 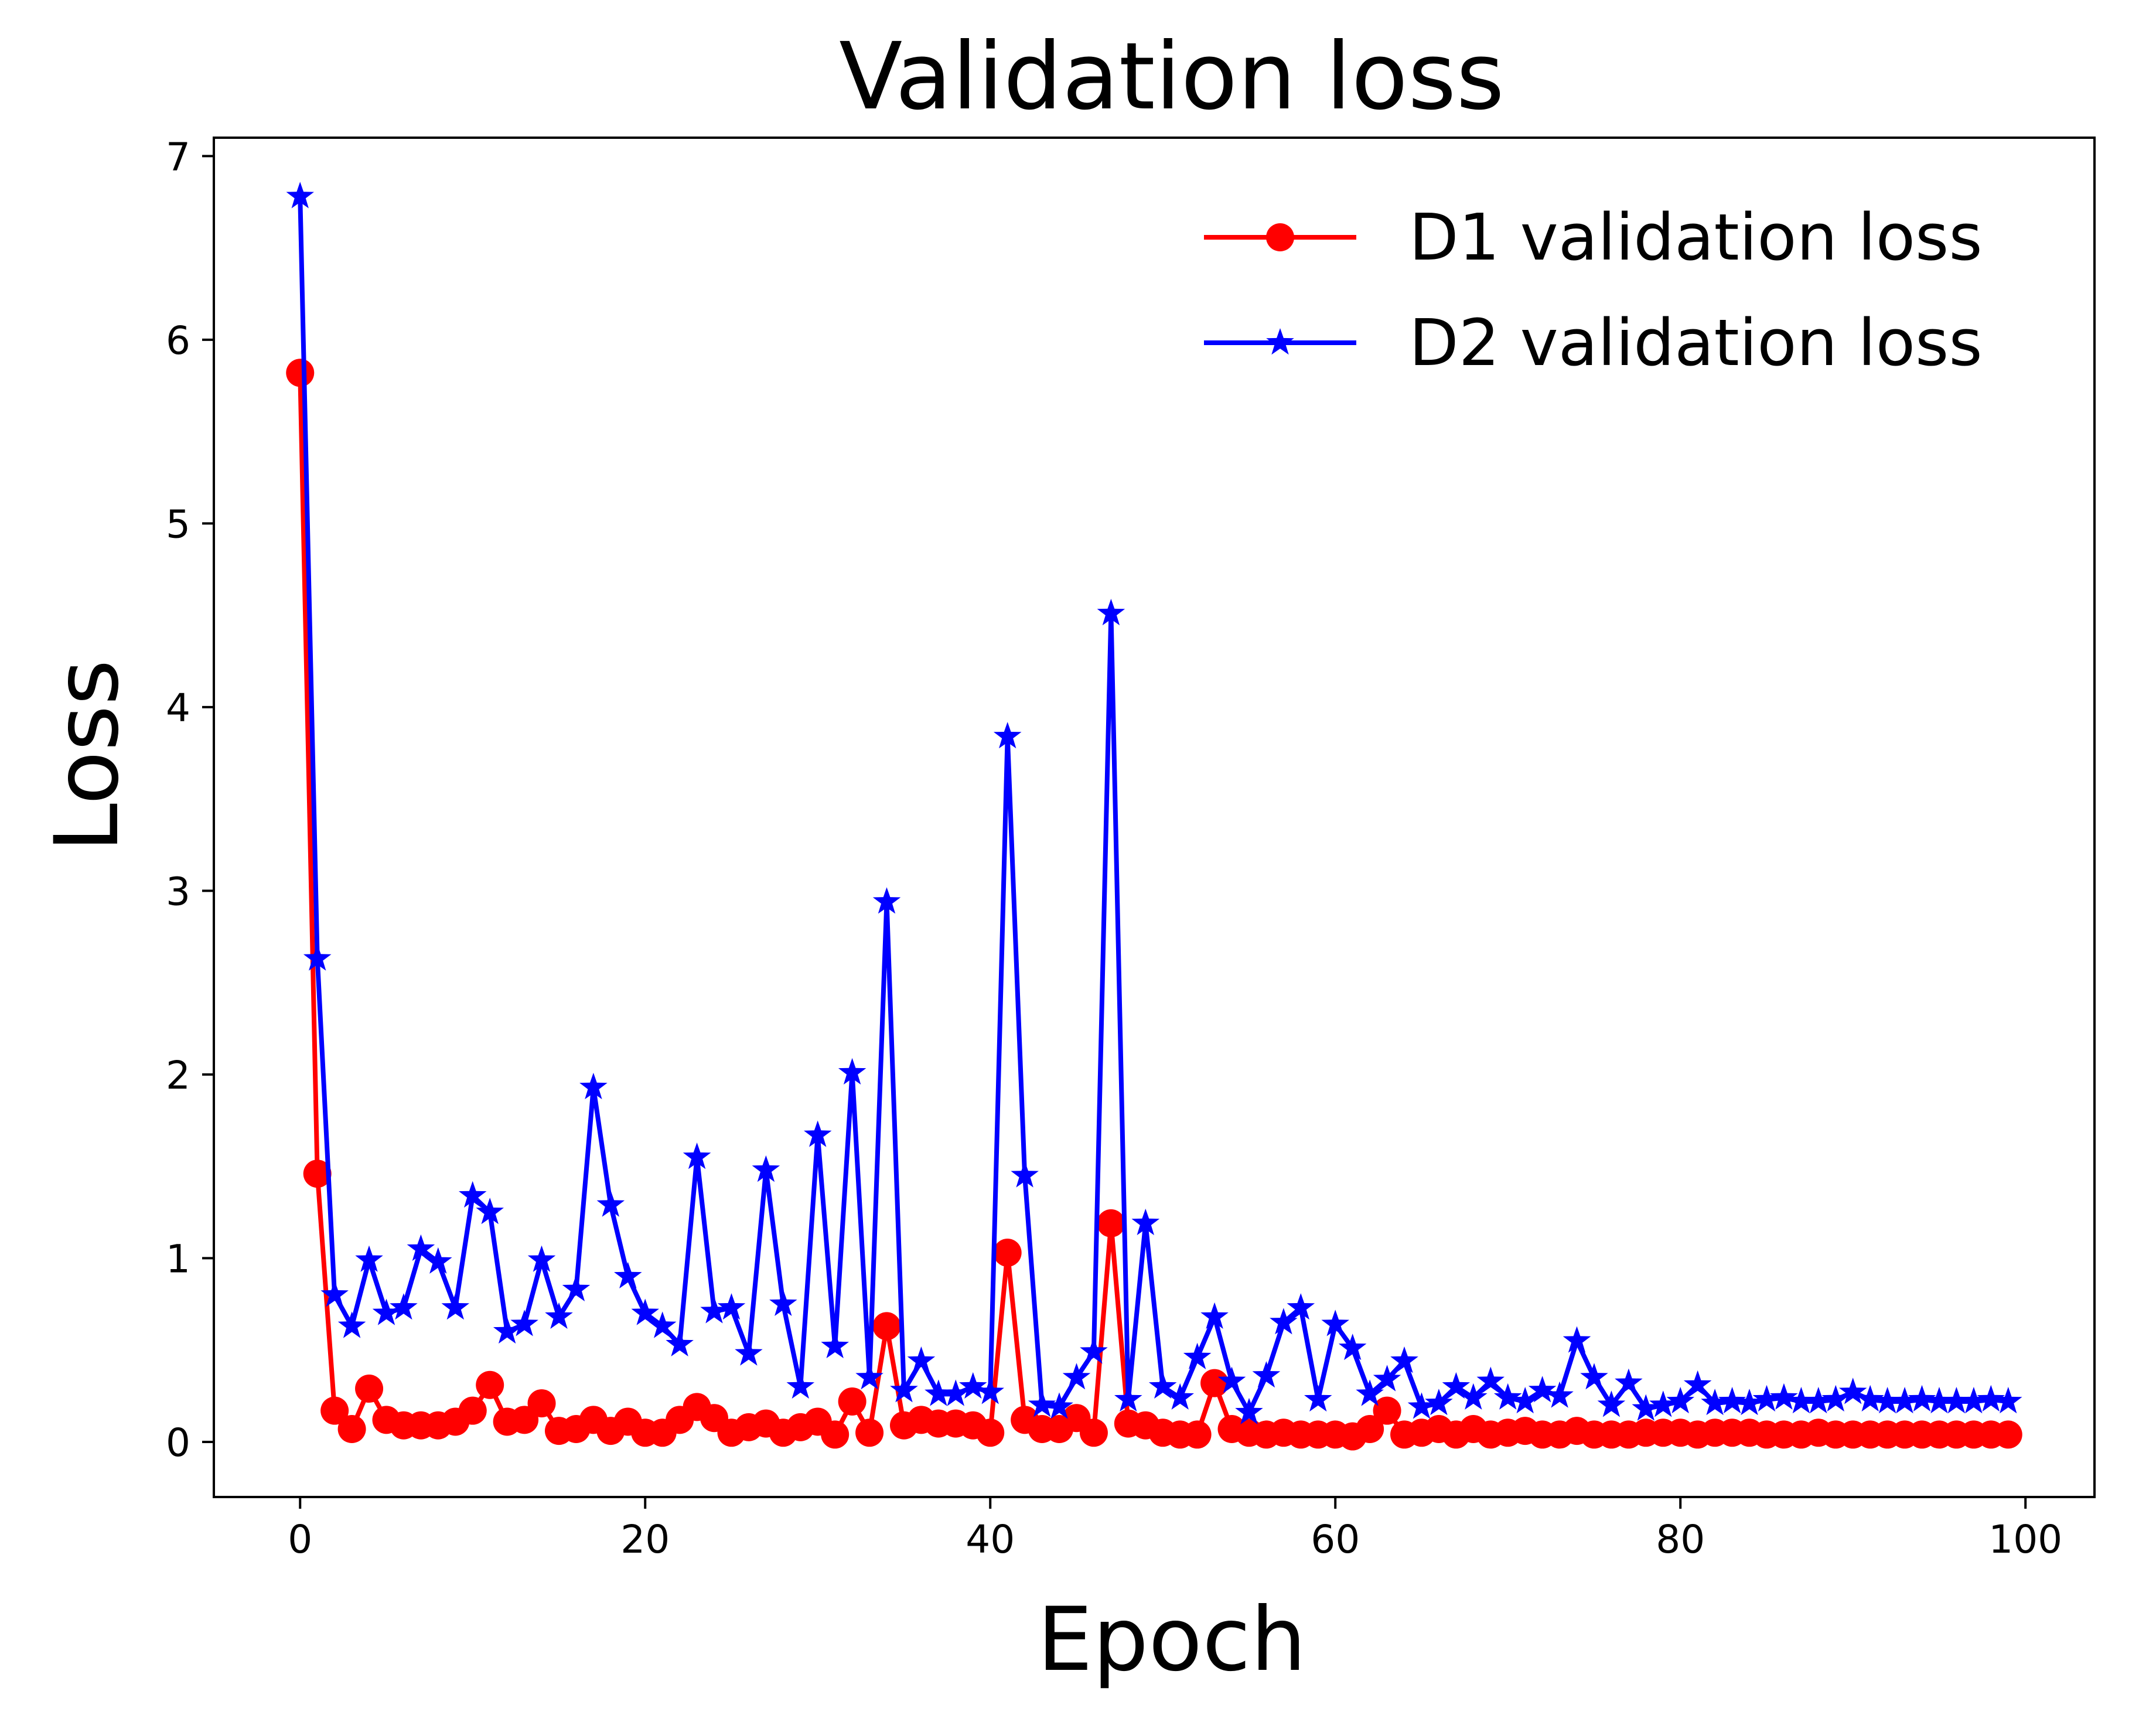 What do you see at coordinates (178, 1075) in the screenshot?
I see `y-tick-label: 2` at bounding box center [178, 1075].